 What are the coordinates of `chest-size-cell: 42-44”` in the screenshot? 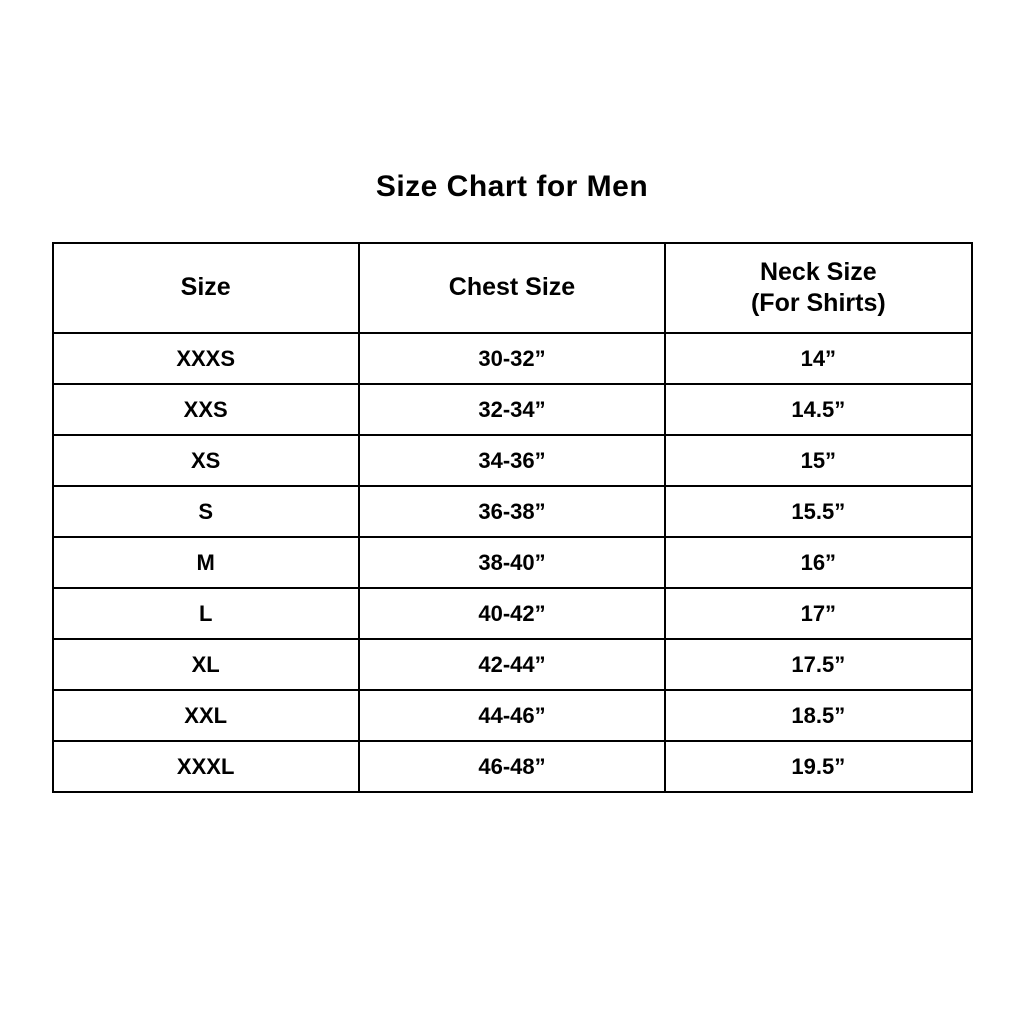 It's located at (512, 664).